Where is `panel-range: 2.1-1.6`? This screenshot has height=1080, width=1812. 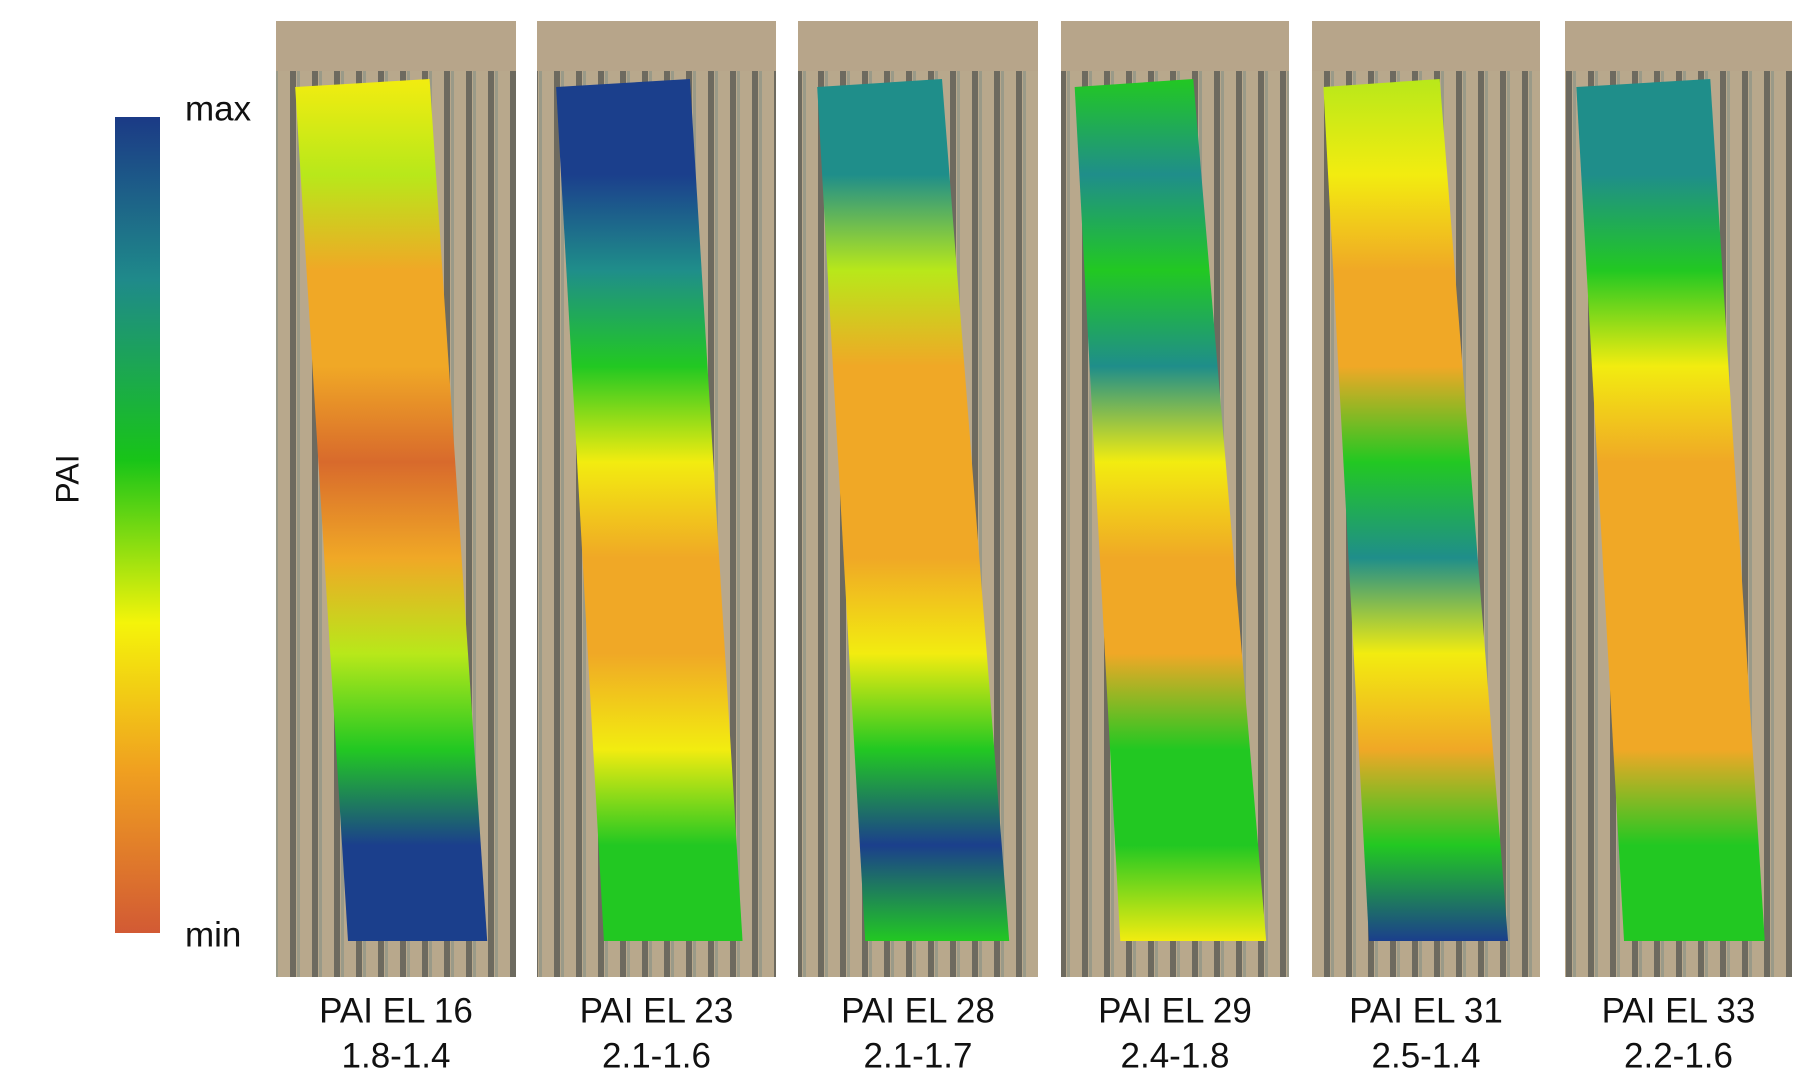 panel-range: 2.1-1.6 is located at coordinates (656, 1055).